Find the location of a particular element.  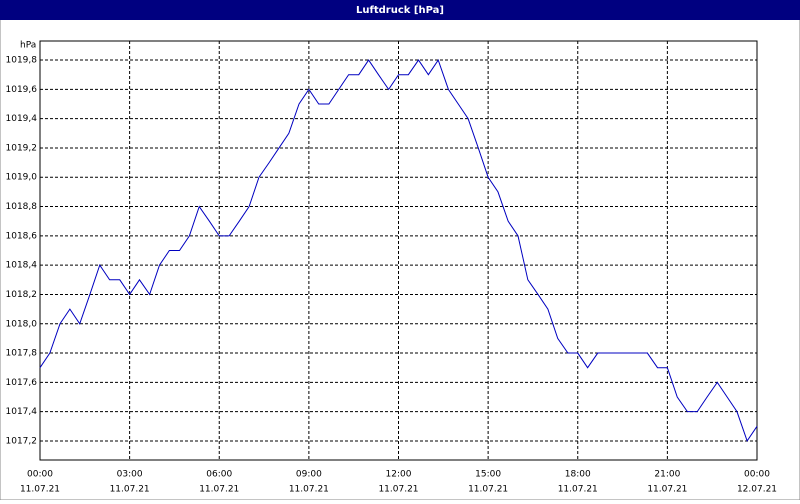

chart-title: Luftdruck [hPa] is located at coordinates (400, 10).